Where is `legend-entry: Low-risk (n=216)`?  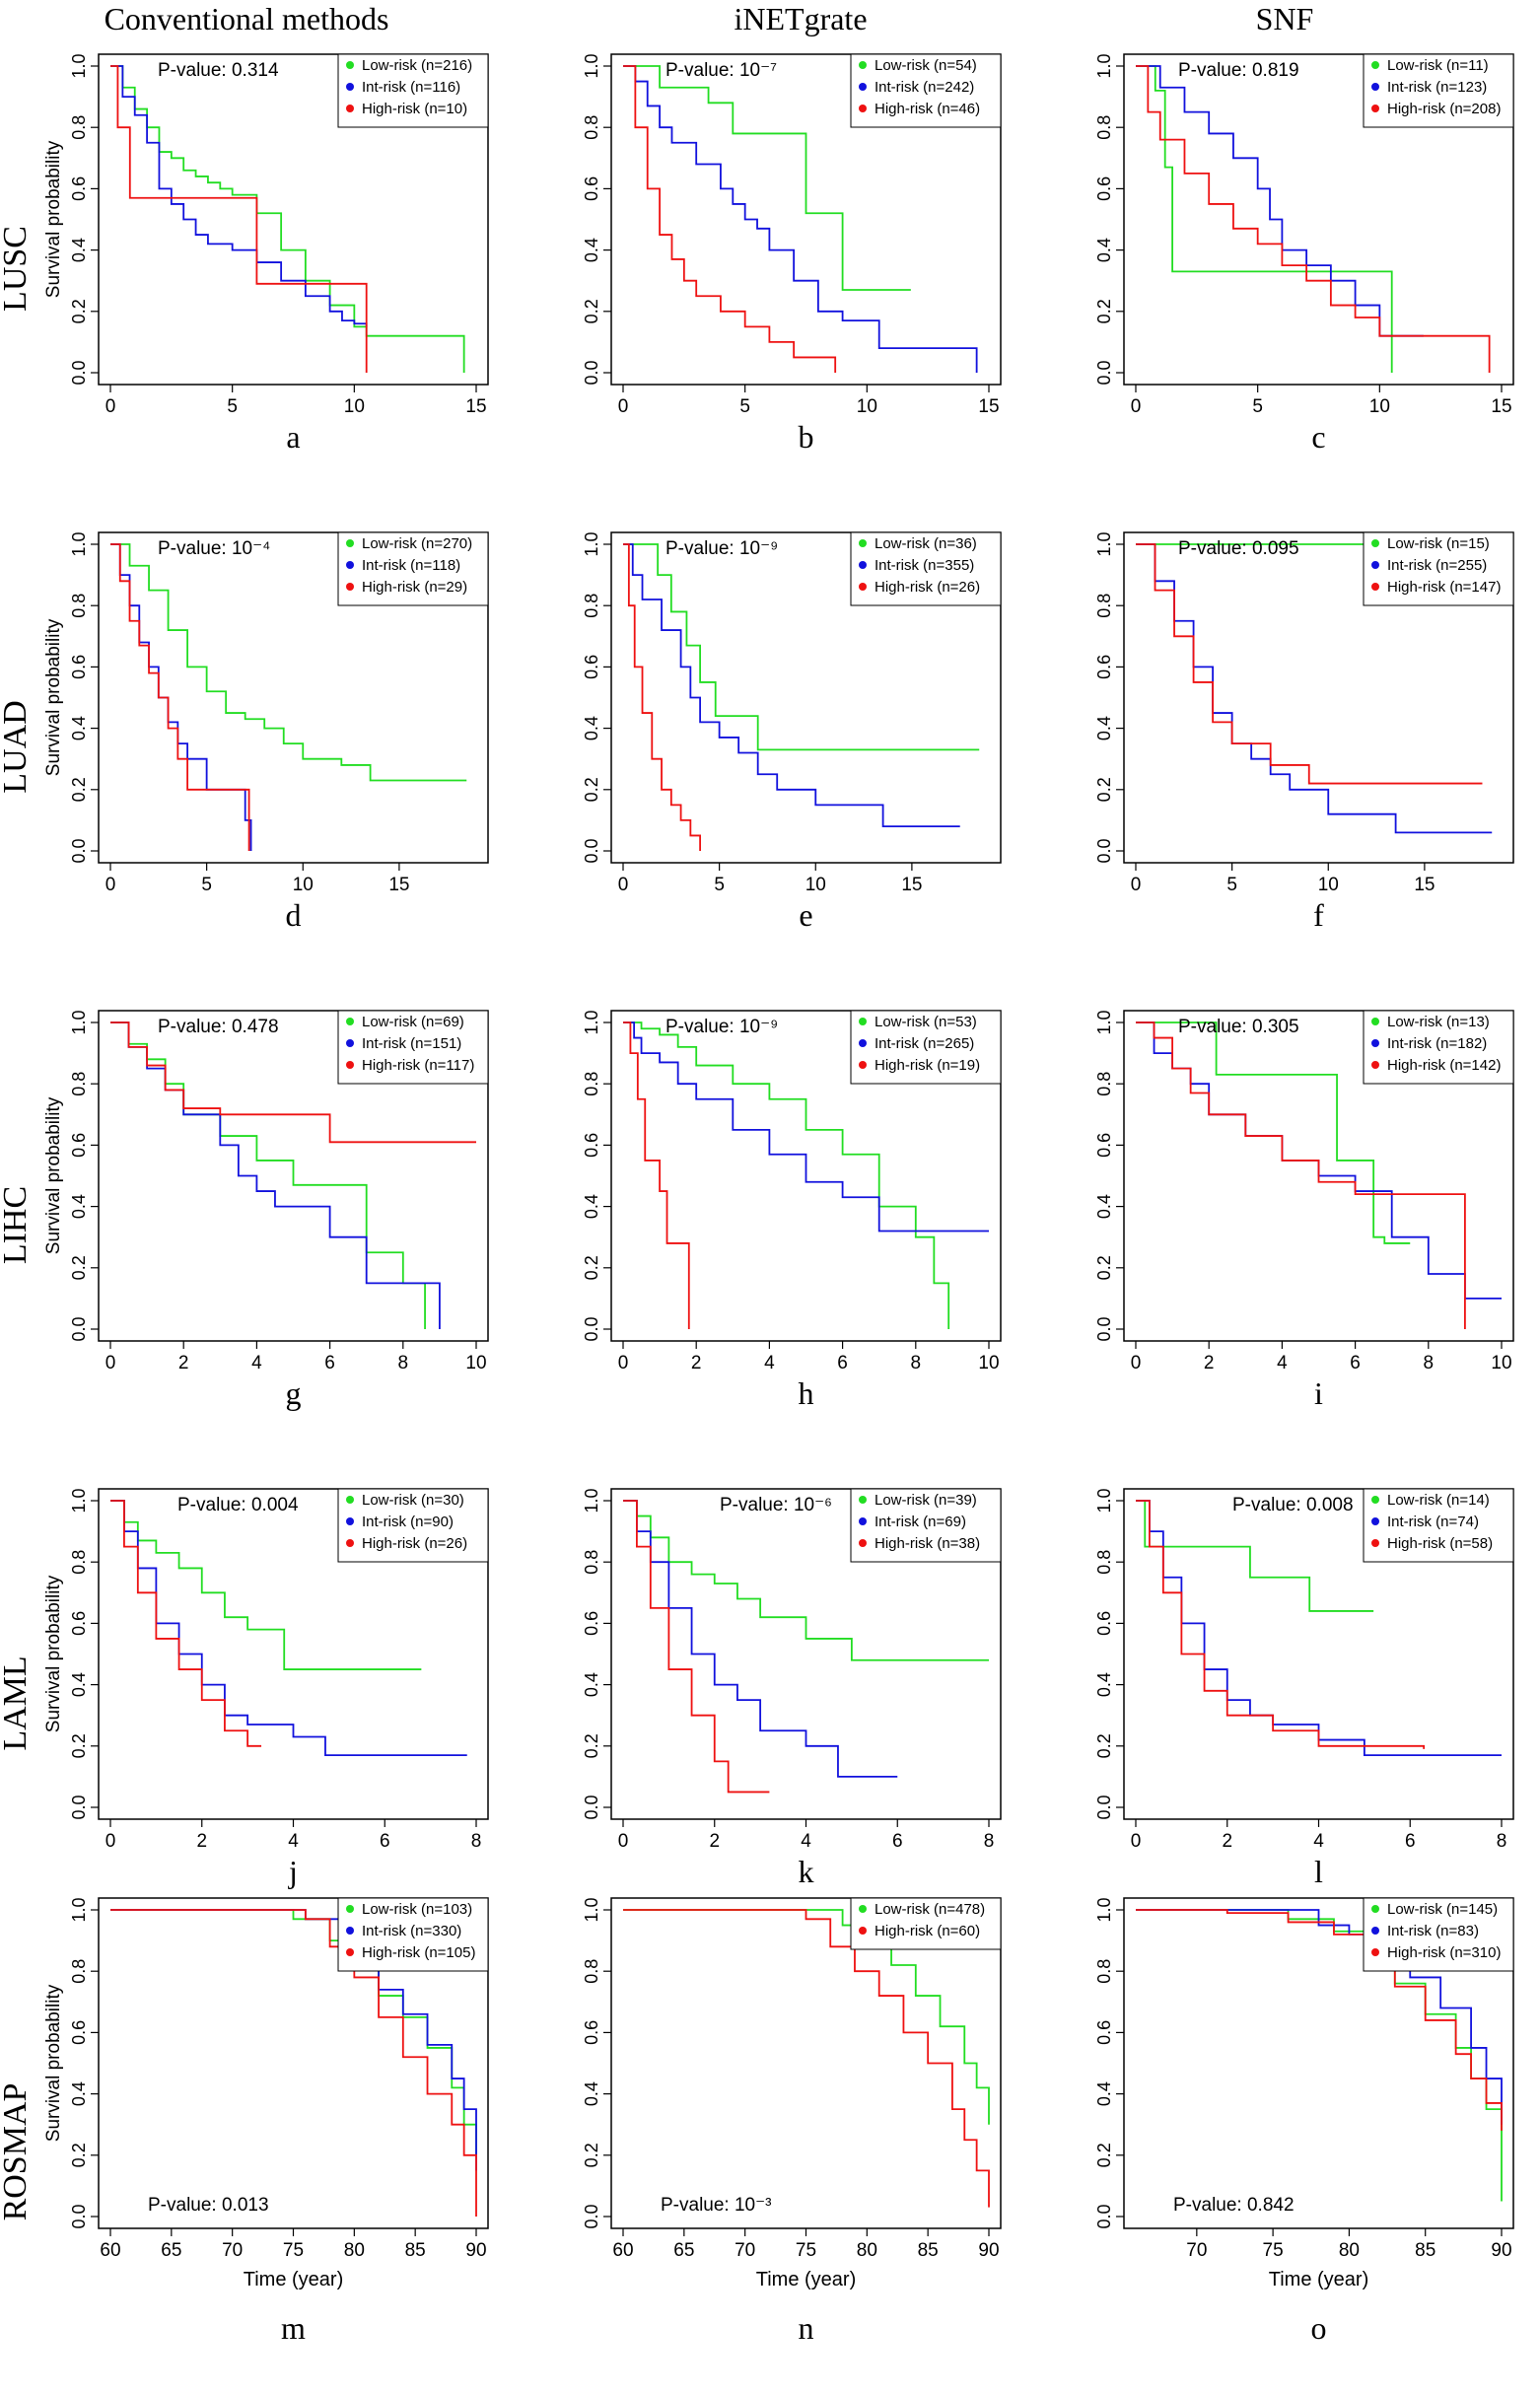
legend-entry: Low-risk (n=216) is located at coordinates (417, 65).